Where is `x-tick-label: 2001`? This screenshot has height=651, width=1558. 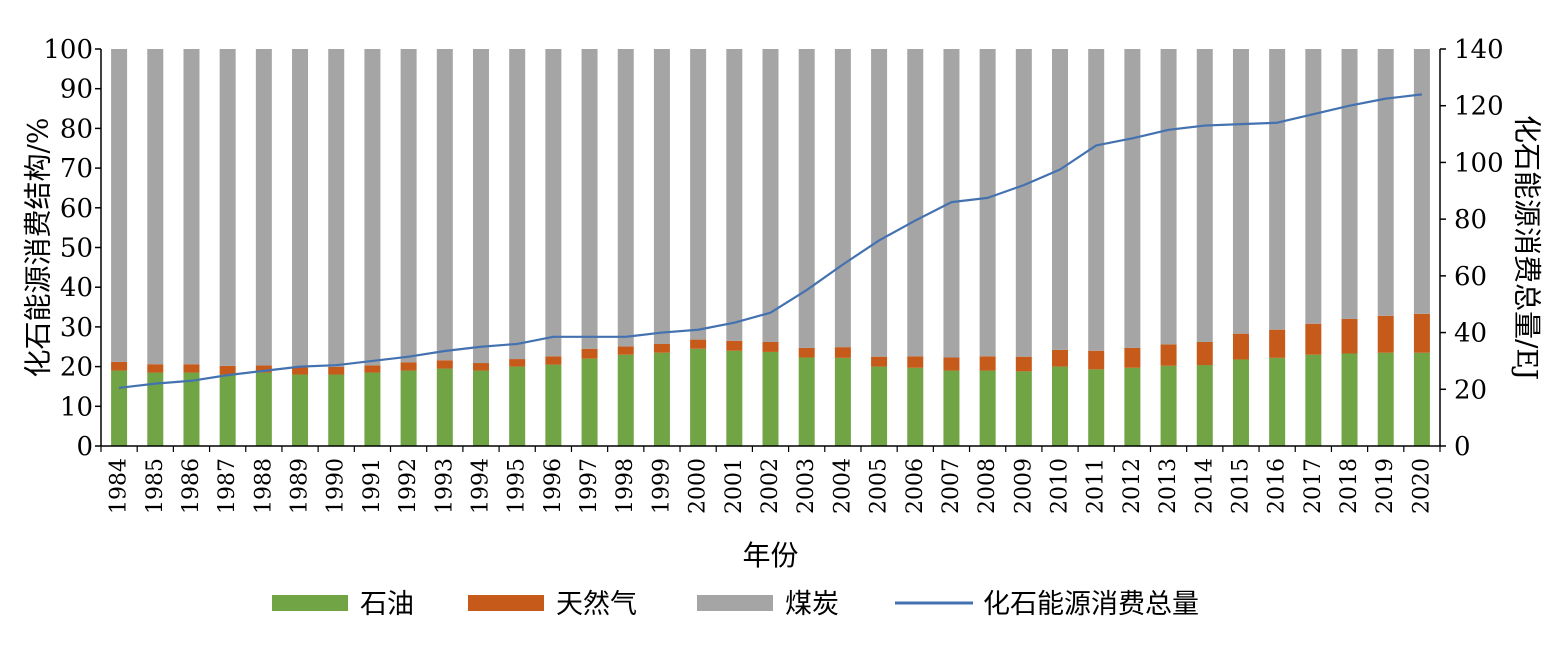 x-tick-label: 2001 is located at coordinates (734, 486).